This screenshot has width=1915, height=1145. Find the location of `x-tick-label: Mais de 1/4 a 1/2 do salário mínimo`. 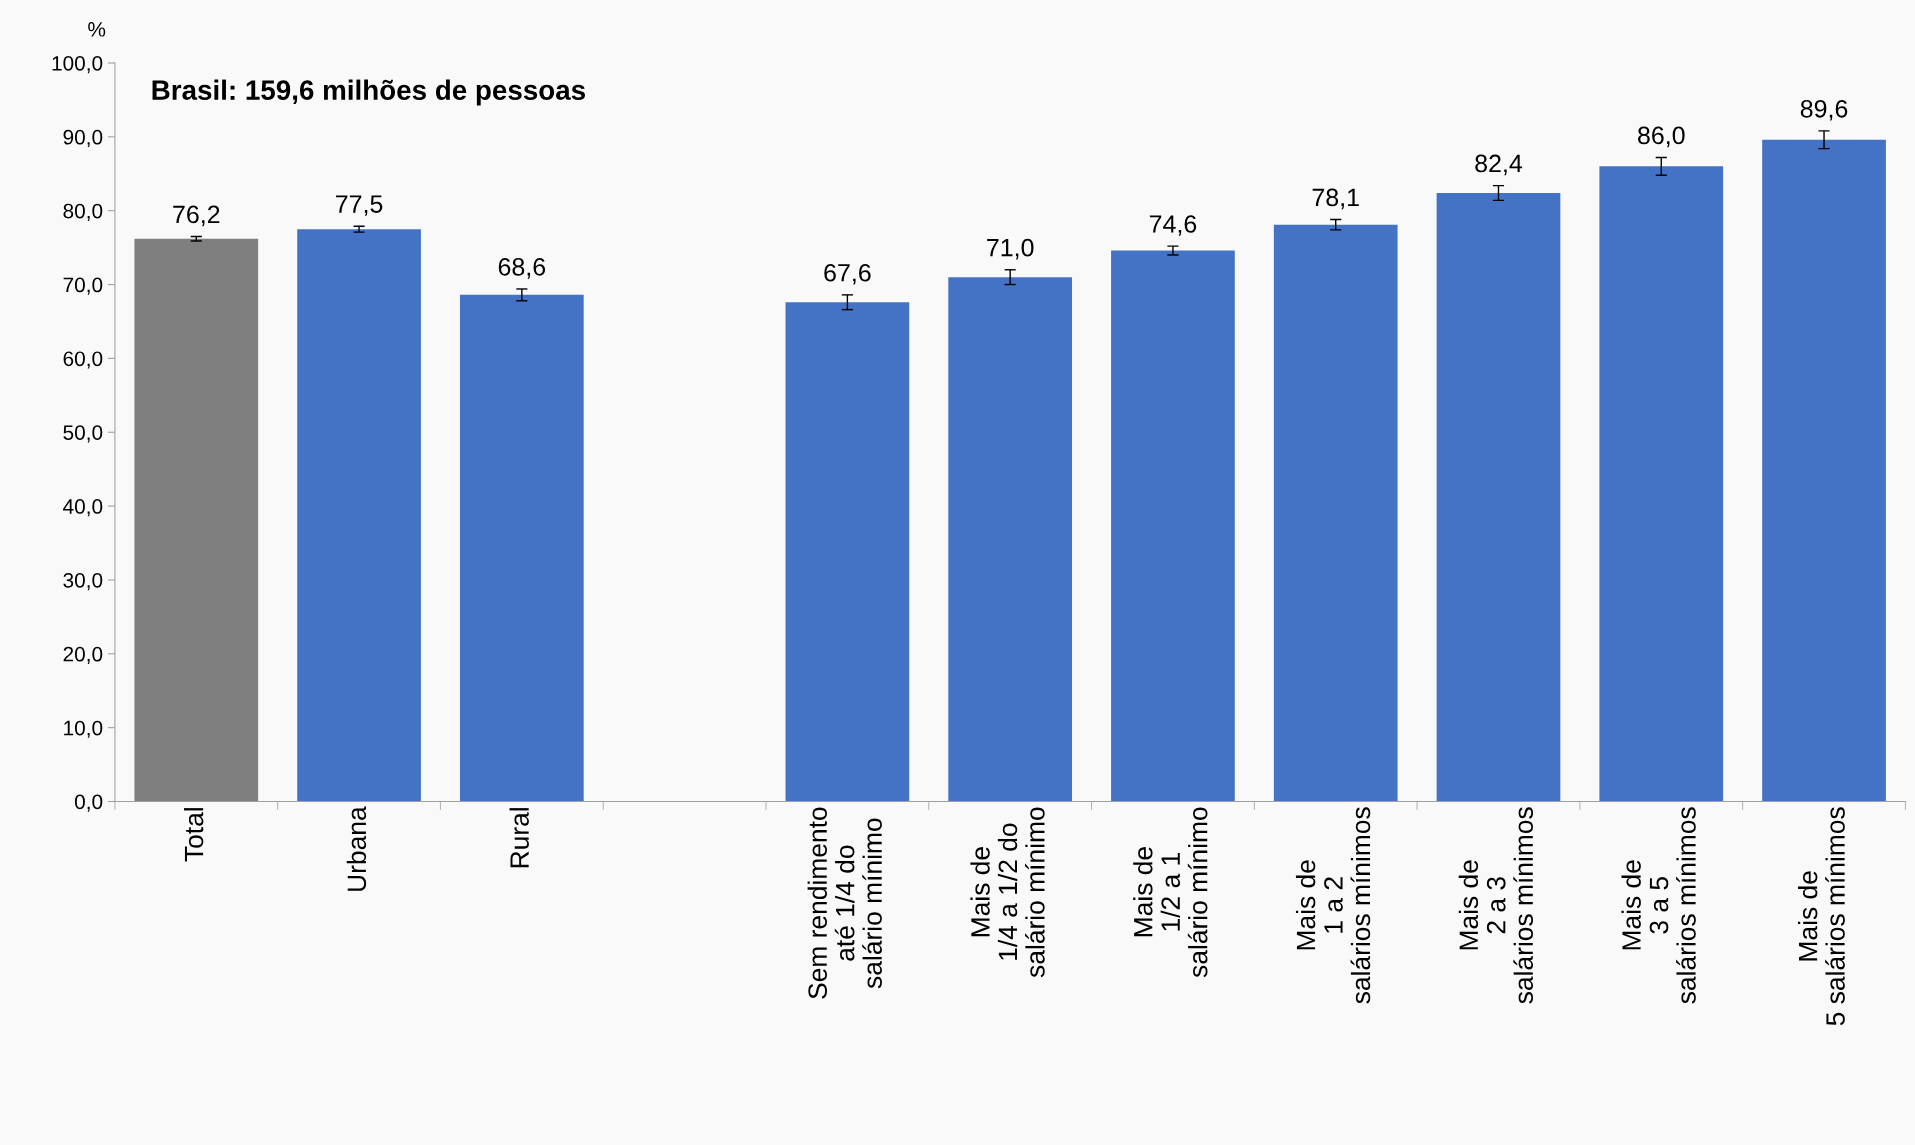

x-tick-label: Mais de 1/4 a 1/2 do salário mínimo is located at coordinates (1007, 892).